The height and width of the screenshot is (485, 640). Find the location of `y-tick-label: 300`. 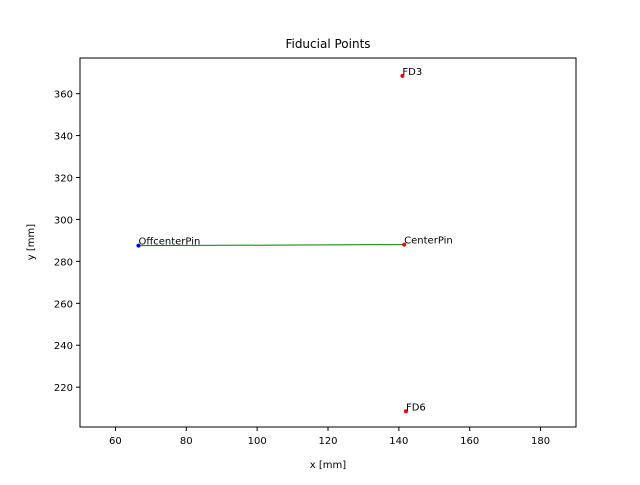

y-tick-label: 300 is located at coordinates (63, 220).